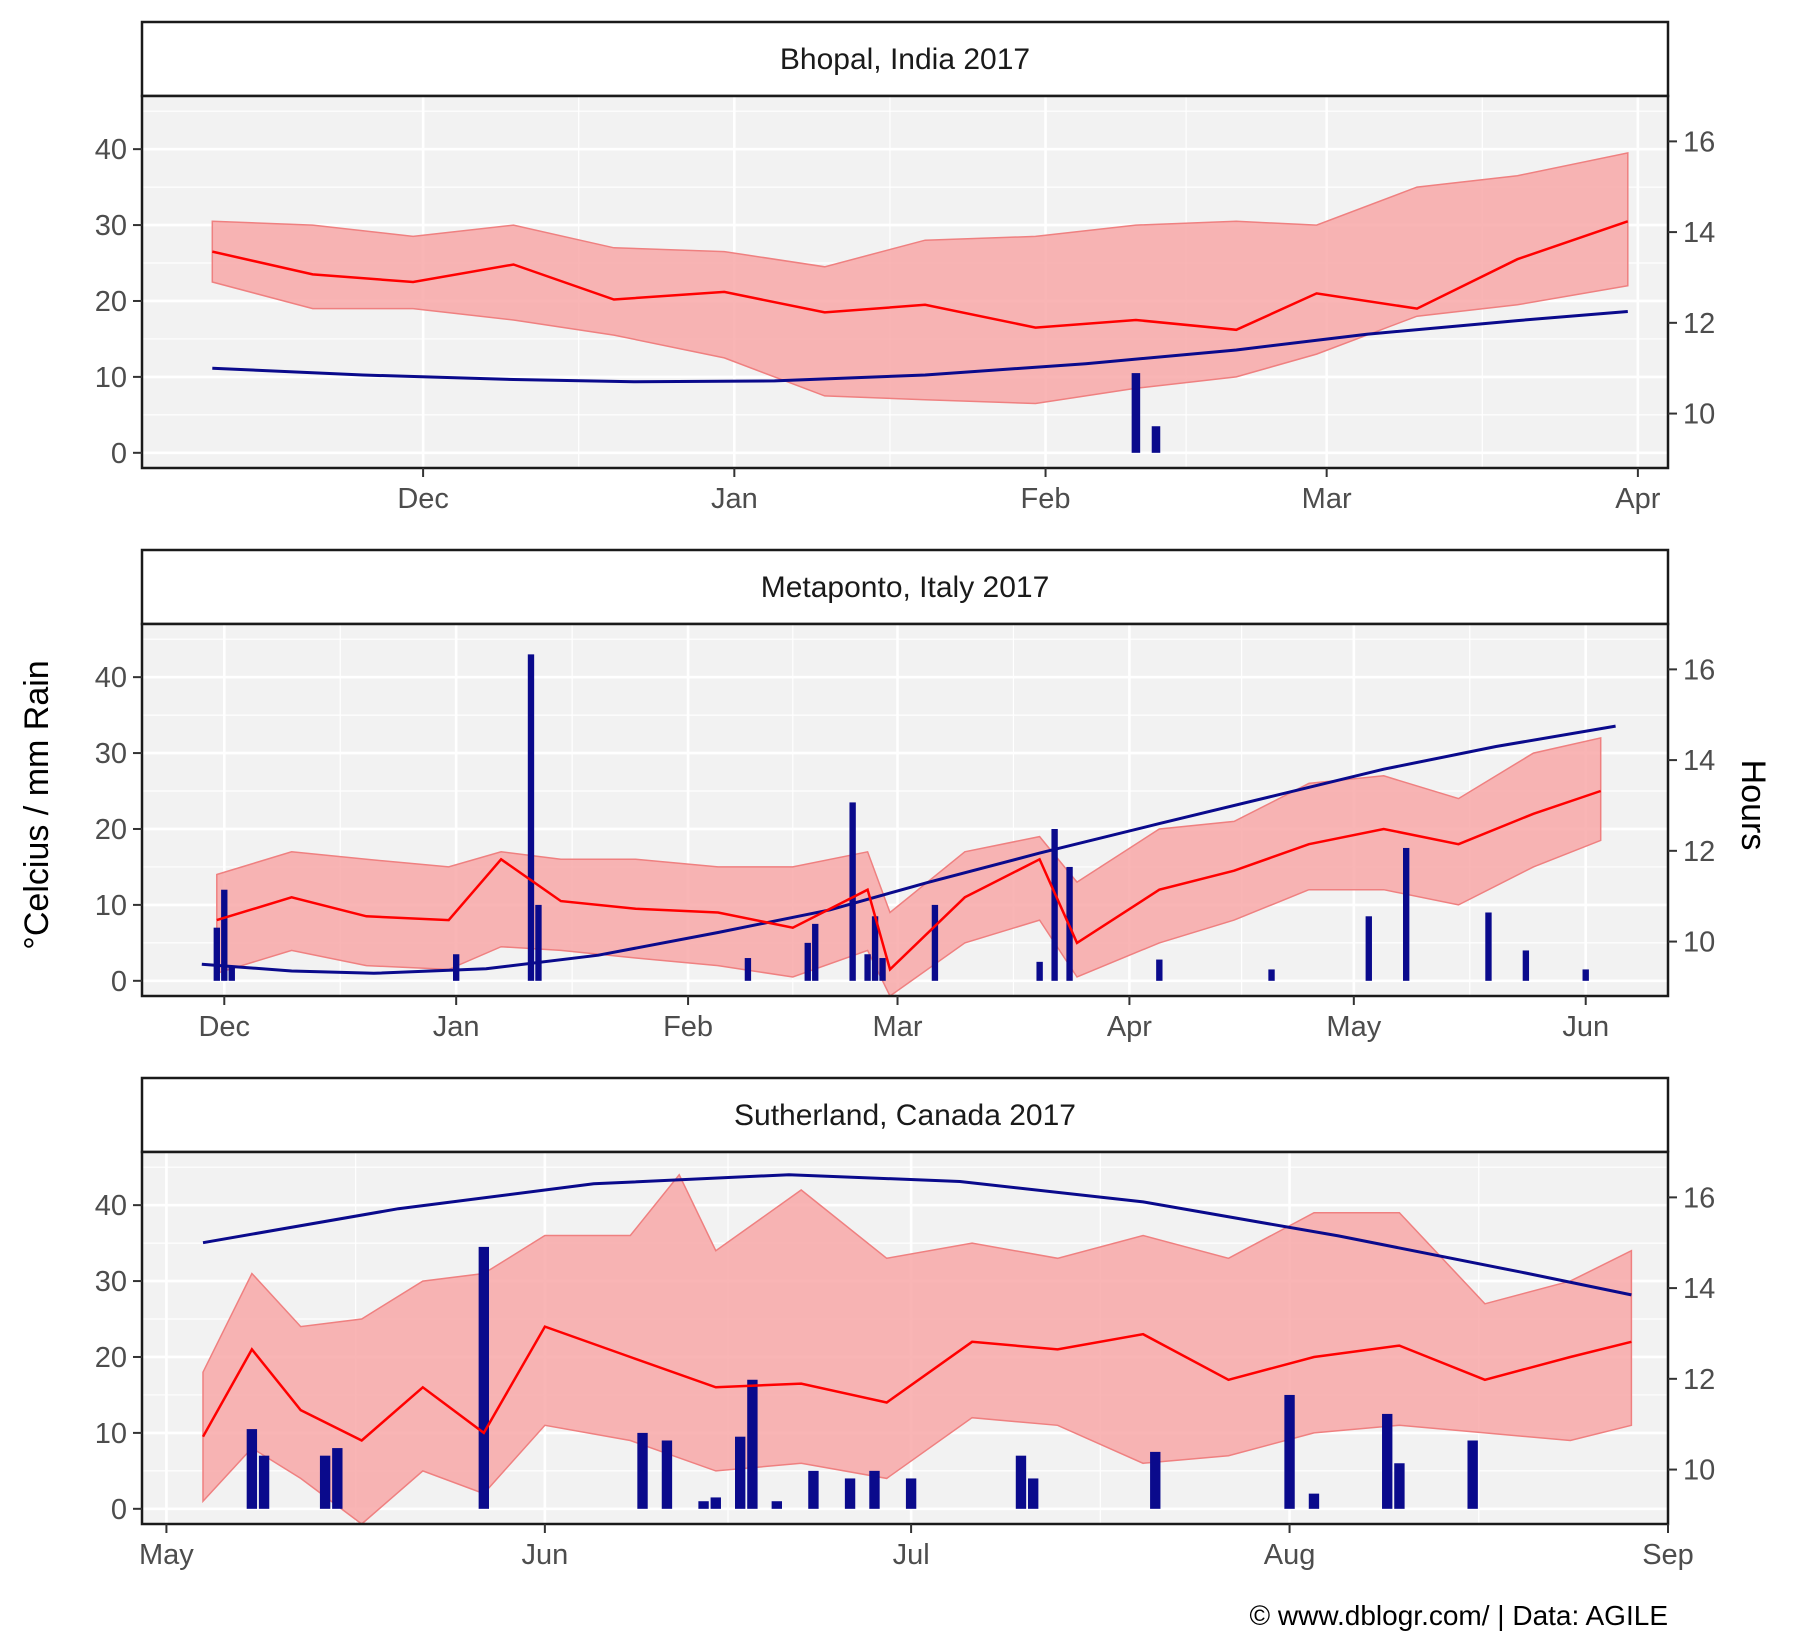 This screenshot has width=1800, height=1650. Describe the element at coordinates (37, 804) in the screenshot. I see `y-axis-title-left: °Celcius / mm Rain` at that location.